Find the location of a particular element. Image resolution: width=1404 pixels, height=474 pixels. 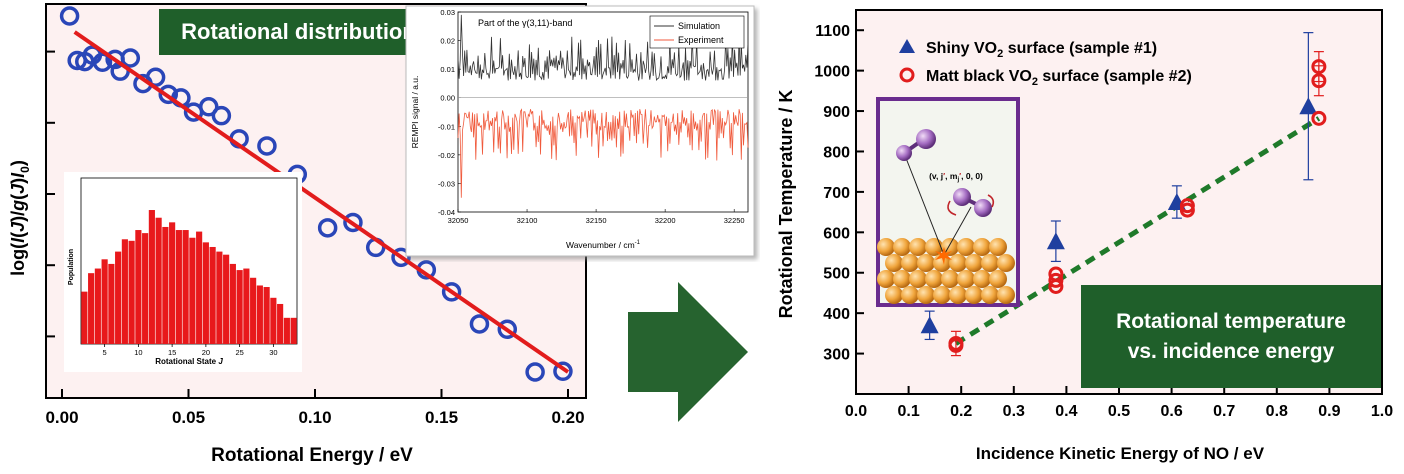

incoming-molecule-atom is located at coordinates (904, 153).